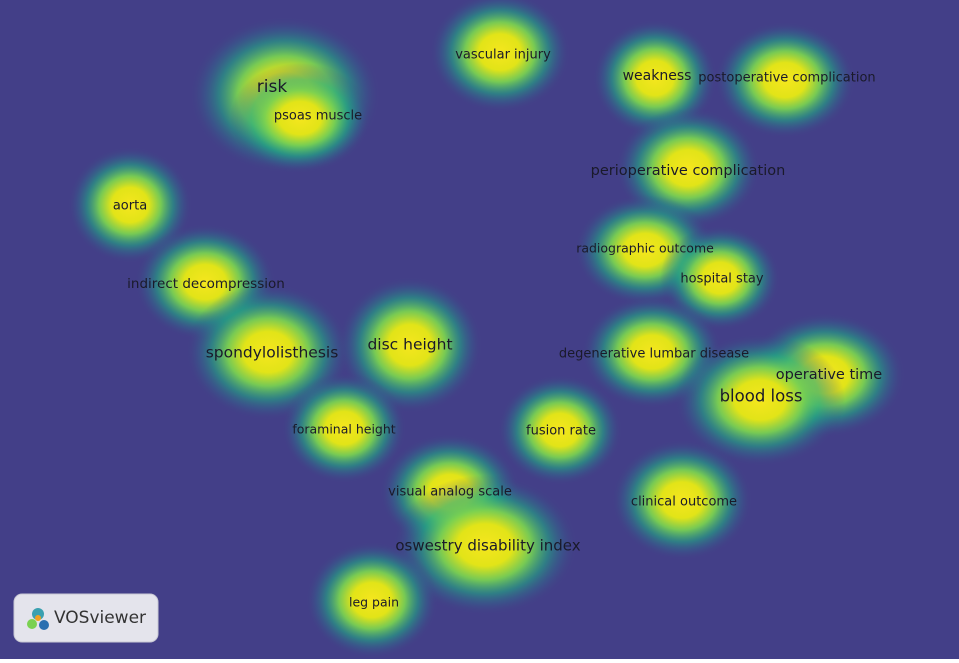  I want to click on keyword-label: risk, so click(272, 87).